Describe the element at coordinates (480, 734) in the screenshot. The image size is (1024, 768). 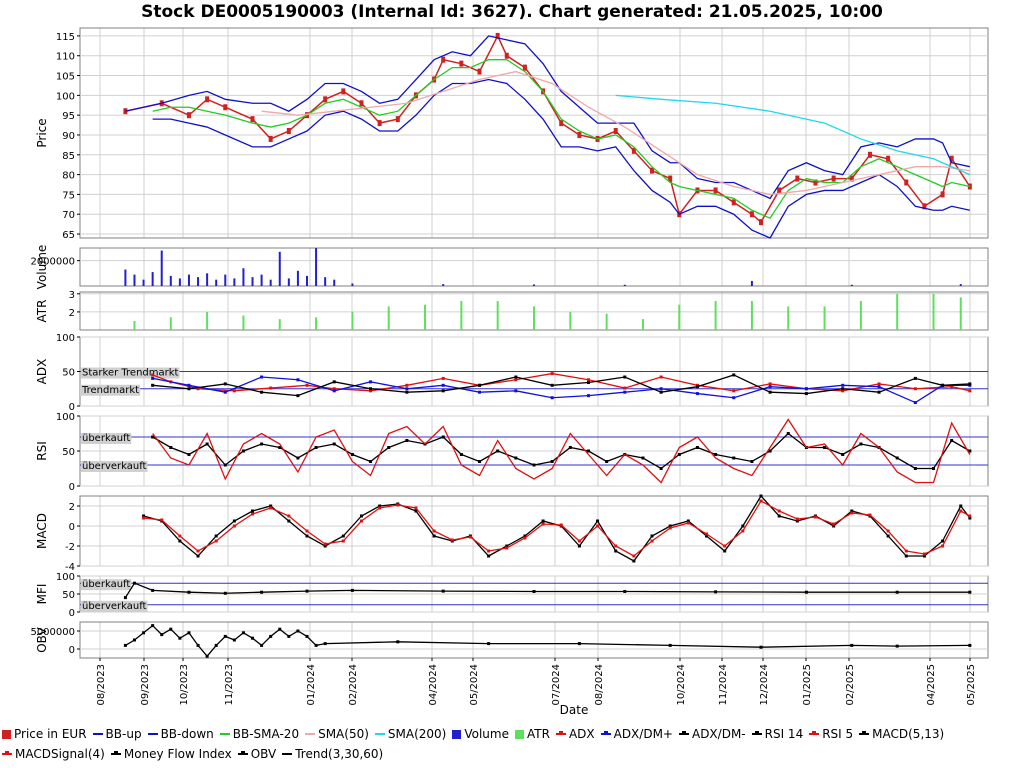
I see `legend-item: Volume` at that location.